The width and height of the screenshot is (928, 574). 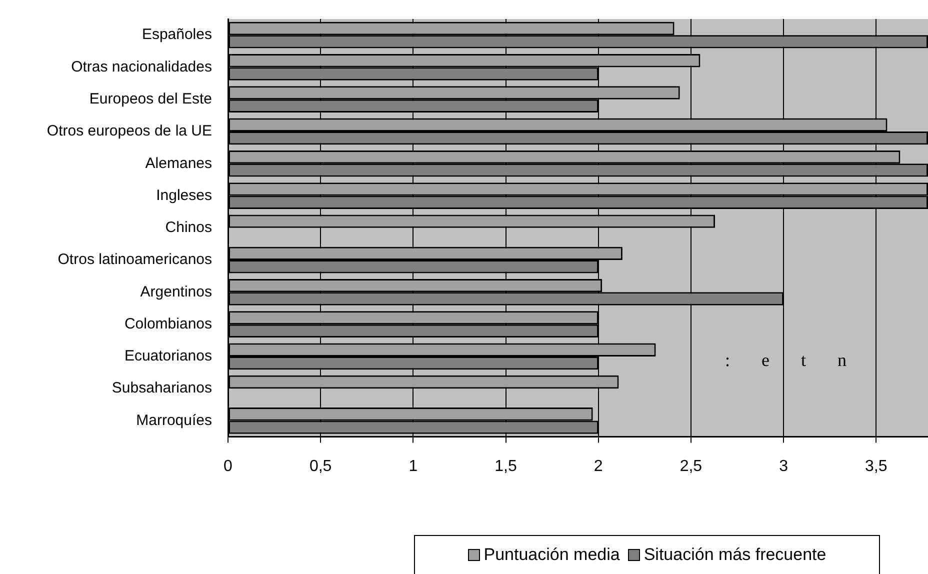 I want to click on x-tick-label: 1, so click(x=413, y=466).